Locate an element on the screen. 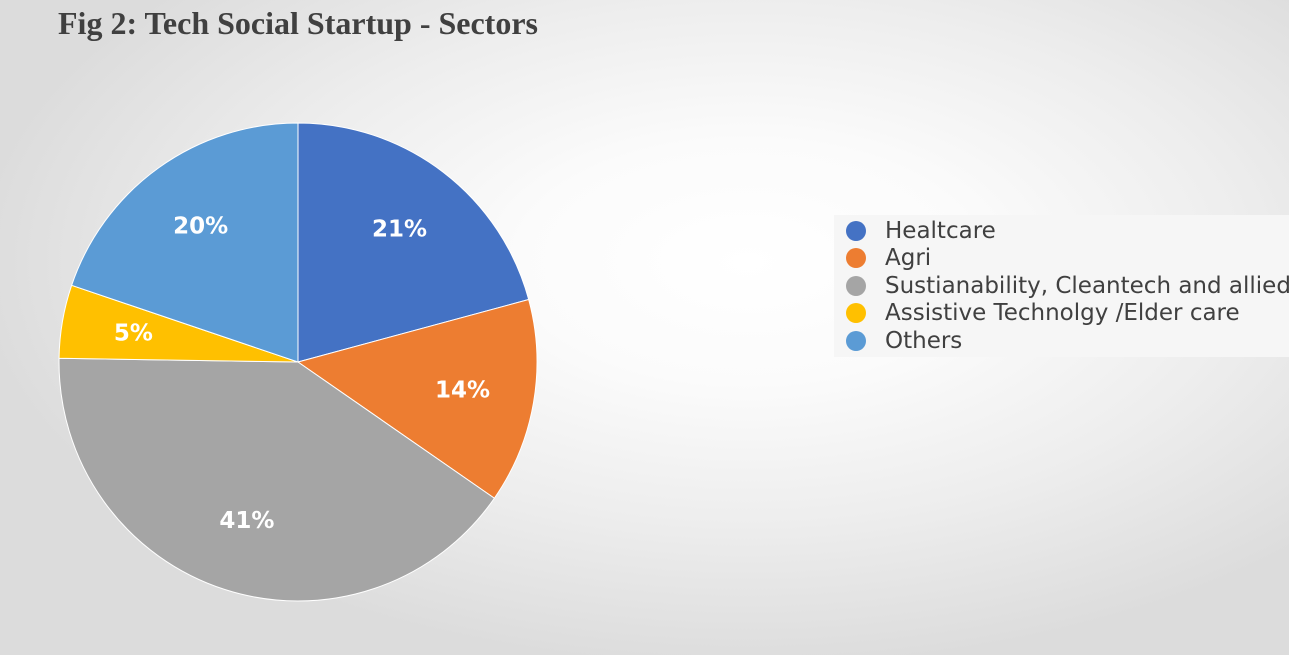 The height and width of the screenshot is (655, 1289). legend-swatch-healtcare is located at coordinates (856, 230).